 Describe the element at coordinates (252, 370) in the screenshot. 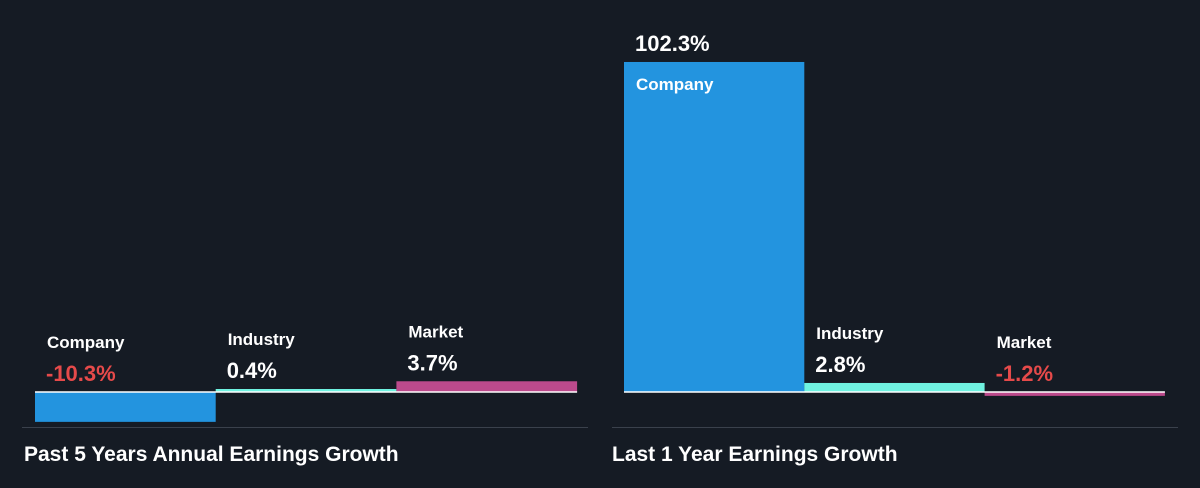

I see `value-label-industry: 0.4%` at that location.